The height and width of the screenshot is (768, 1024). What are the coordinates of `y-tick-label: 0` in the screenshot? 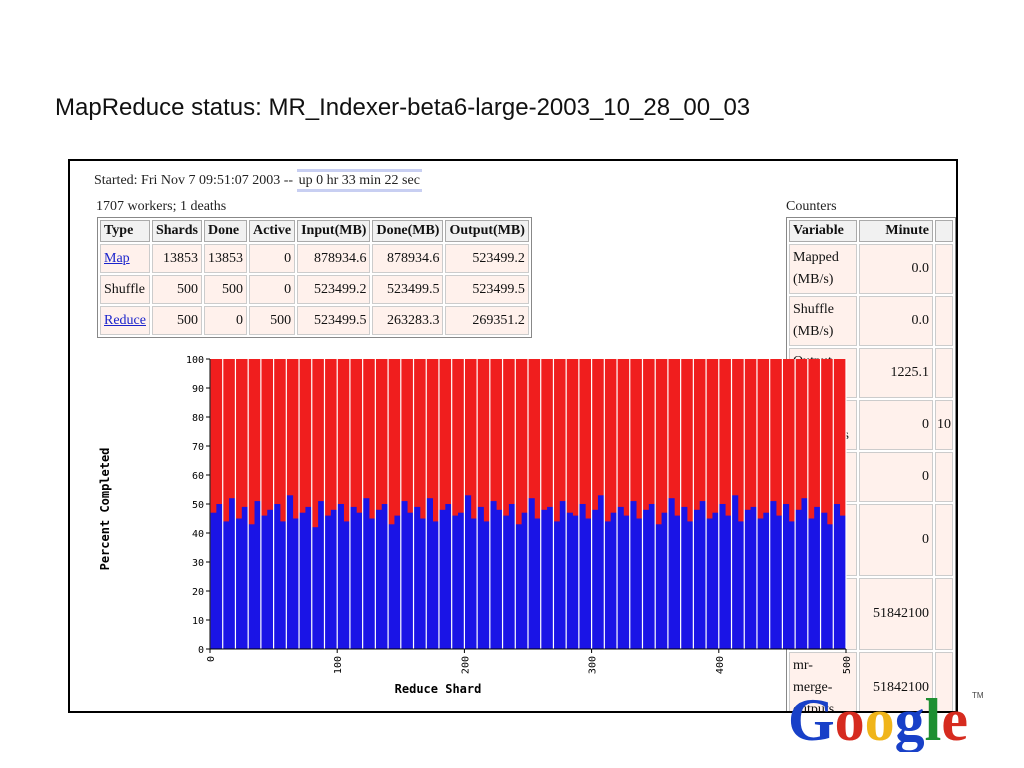 It's located at (201, 650).